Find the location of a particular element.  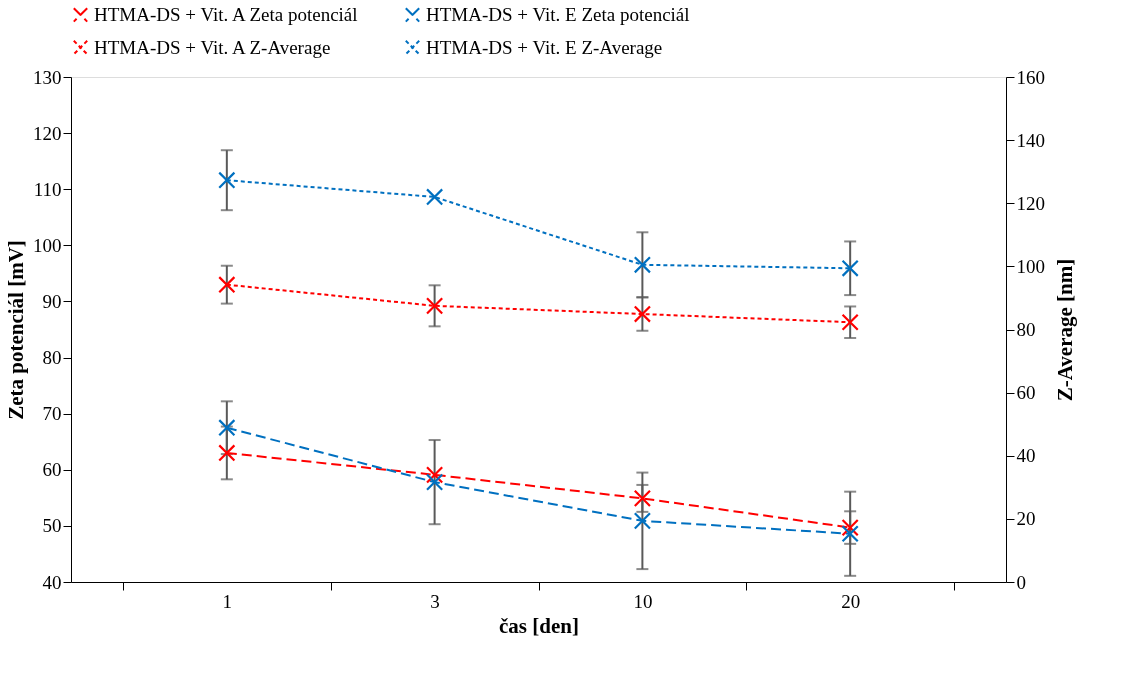

y2-tick-label: 140 is located at coordinates (1030, 140).